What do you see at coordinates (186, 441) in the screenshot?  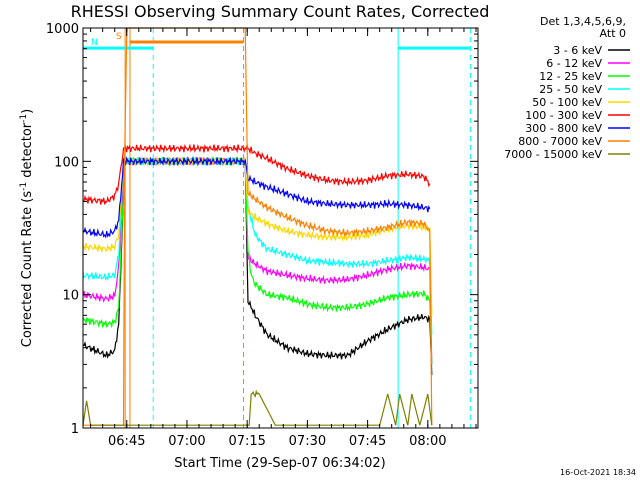 I see `x-tick-label: 07:00` at bounding box center [186, 441].